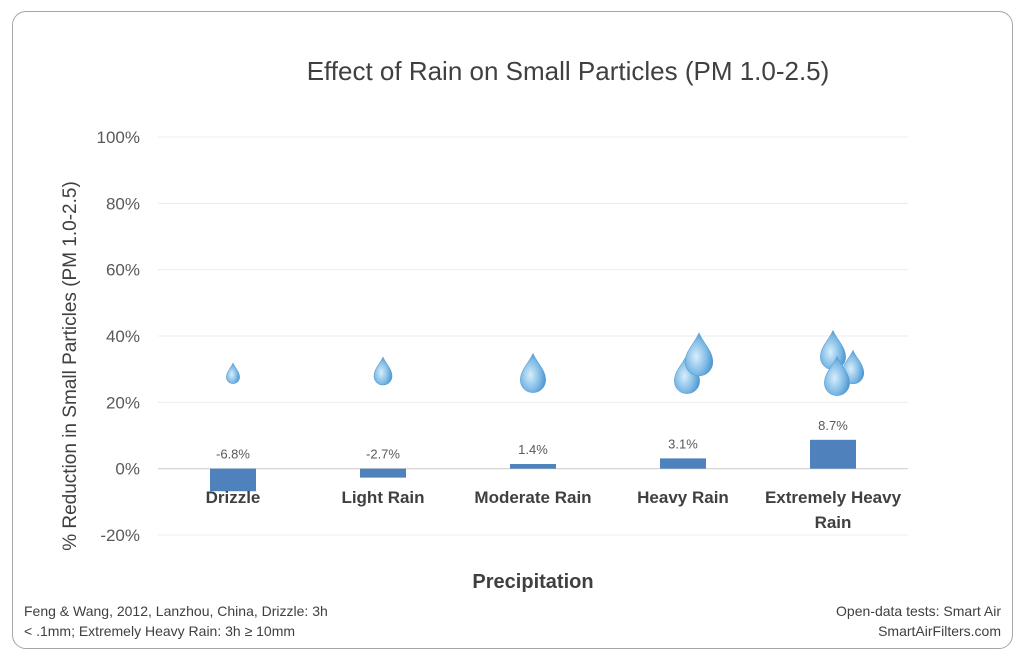 Image resolution: width=1024 pixels, height=662 pixels. I want to click on bar-light-rain, so click(383, 473).